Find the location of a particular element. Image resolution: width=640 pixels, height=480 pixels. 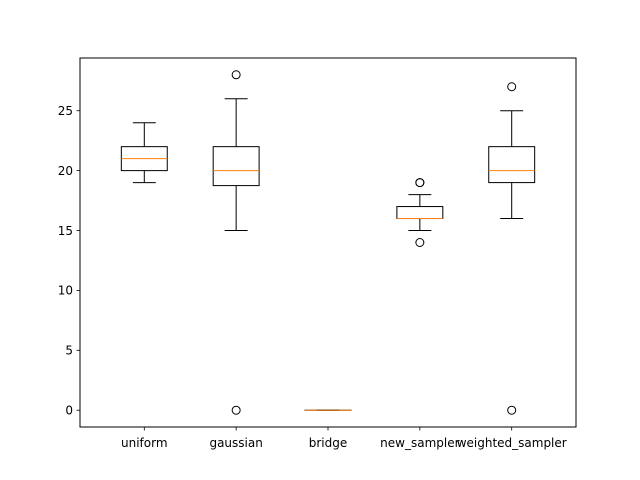

x-tick-label: uniform is located at coordinates (144, 443).